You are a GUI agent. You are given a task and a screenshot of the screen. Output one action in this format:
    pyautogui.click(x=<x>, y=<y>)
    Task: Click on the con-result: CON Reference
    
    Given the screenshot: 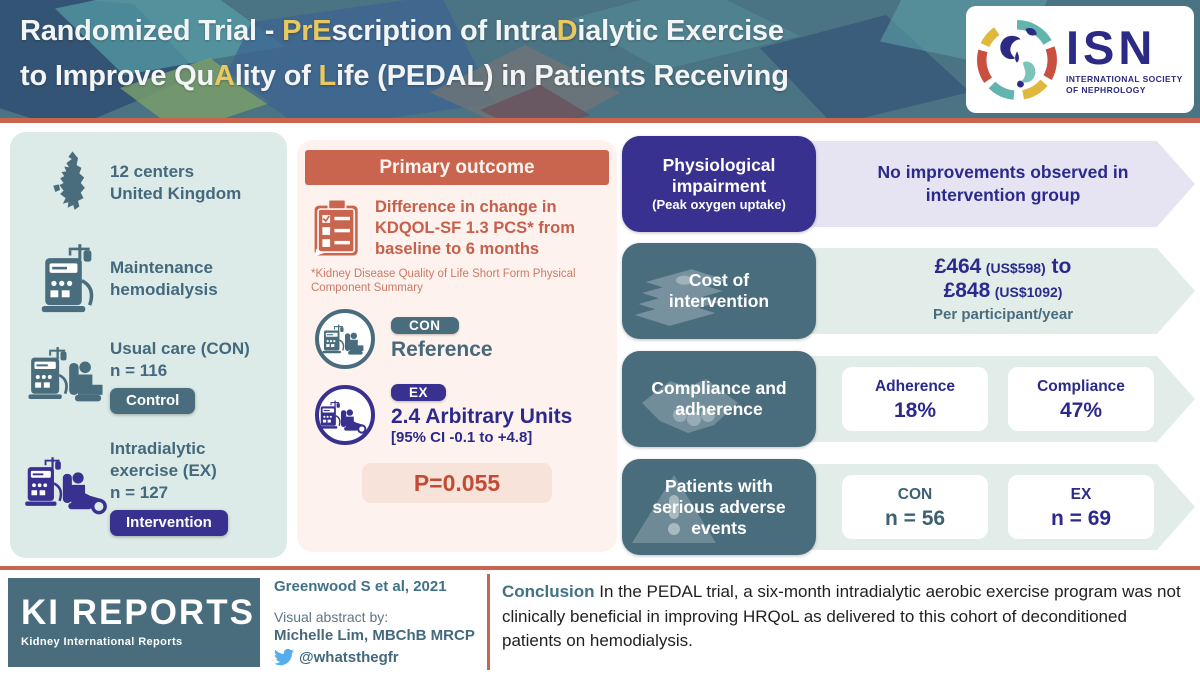 What is the action you would take?
    pyautogui.click(x=442, y=339)
    